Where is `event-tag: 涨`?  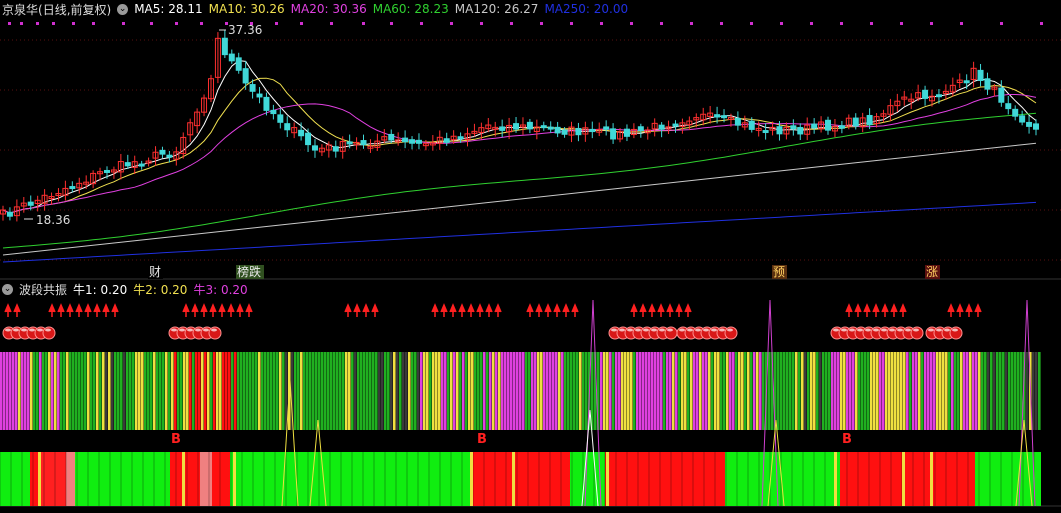 event-tag: 涨 is located at coordinates (932, 271).